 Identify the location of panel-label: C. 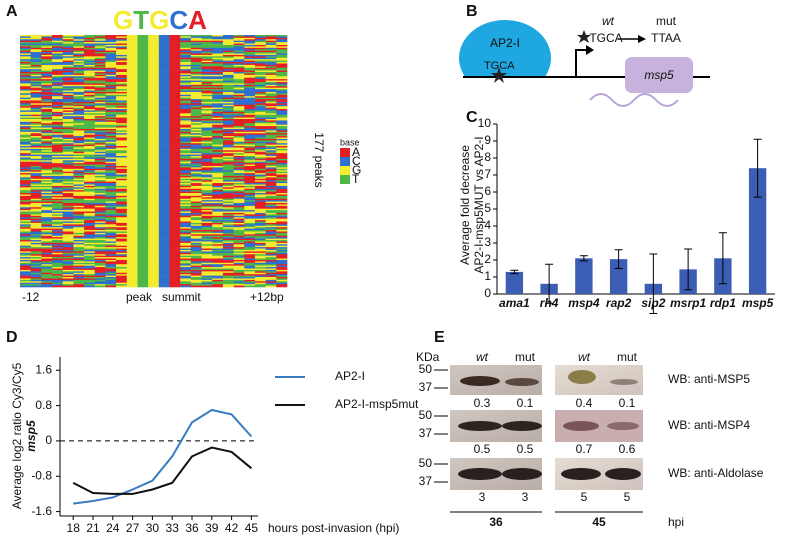
(472, 117).